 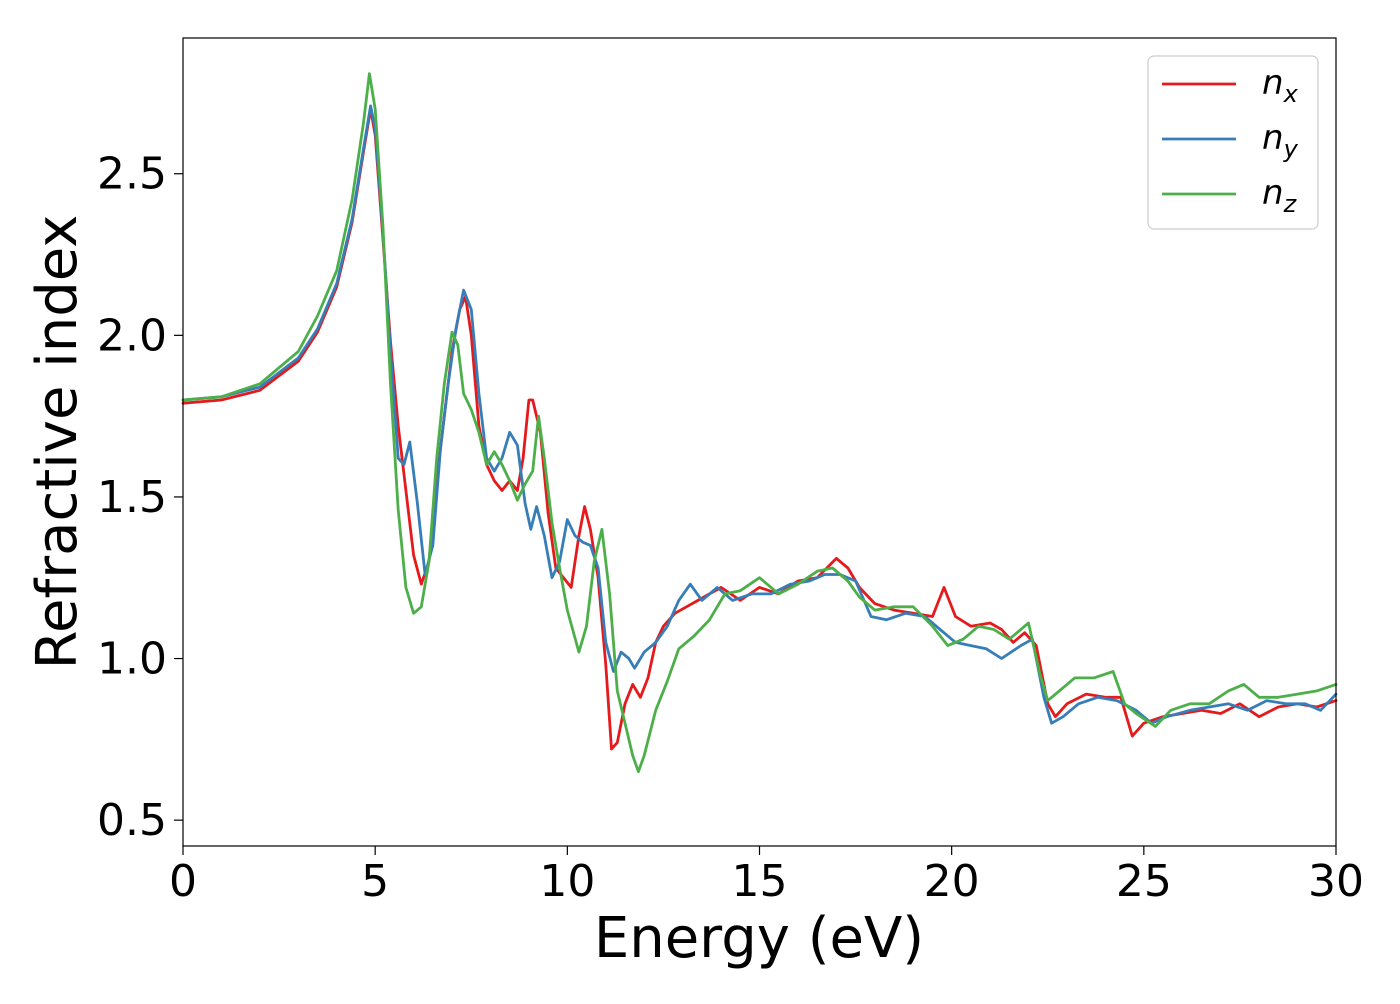 What do you see at coordinates (952, 881) in the screenshot?
I see `x-tick-label: 20` at bounding box center [952, 881].